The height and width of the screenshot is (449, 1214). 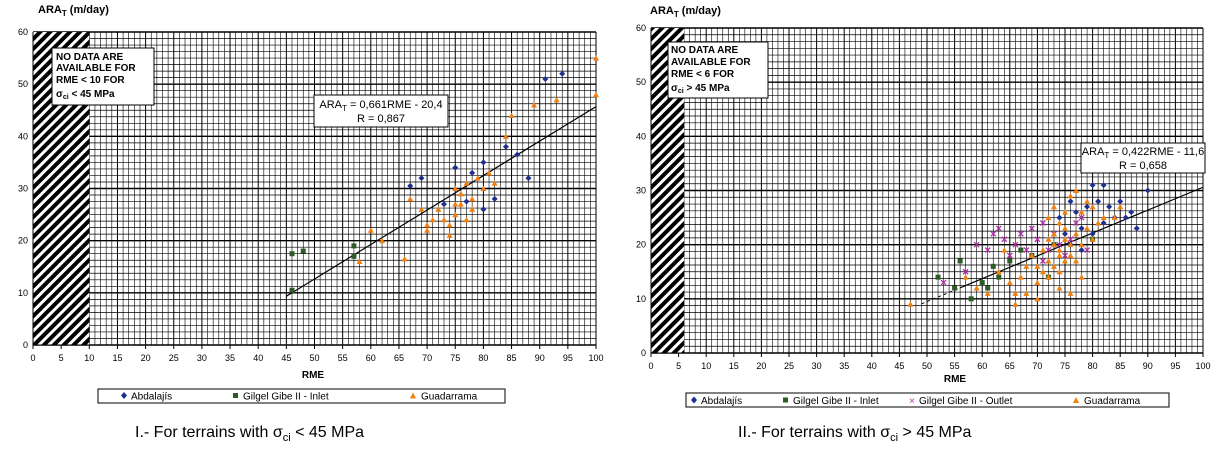 I want to click on x-tick-label: 90, so click(x=1148, y=366).